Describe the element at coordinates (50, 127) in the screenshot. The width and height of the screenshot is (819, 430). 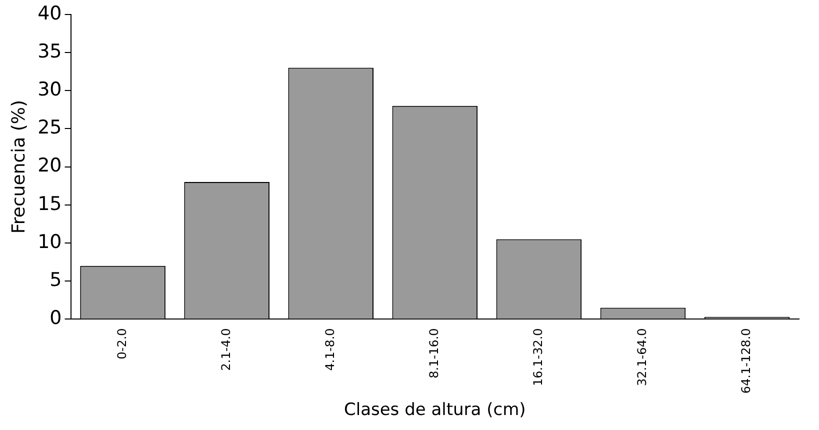
I see `y-tick-label: 25` at that location.